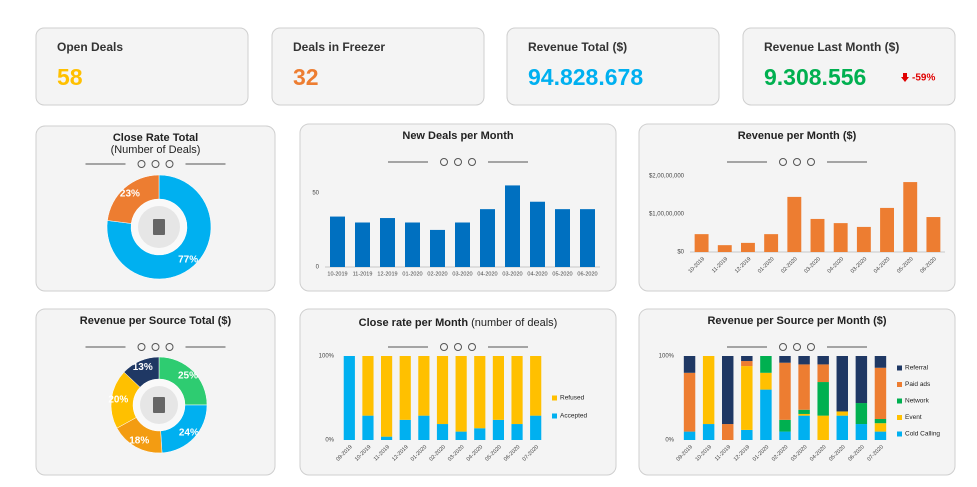 This screenshot has width=977, height=487. What do you see at coordinates (514, 323) in the screenshot?
I see `chart-subtitle: (number of deals)` at bounding box center [514, 323].